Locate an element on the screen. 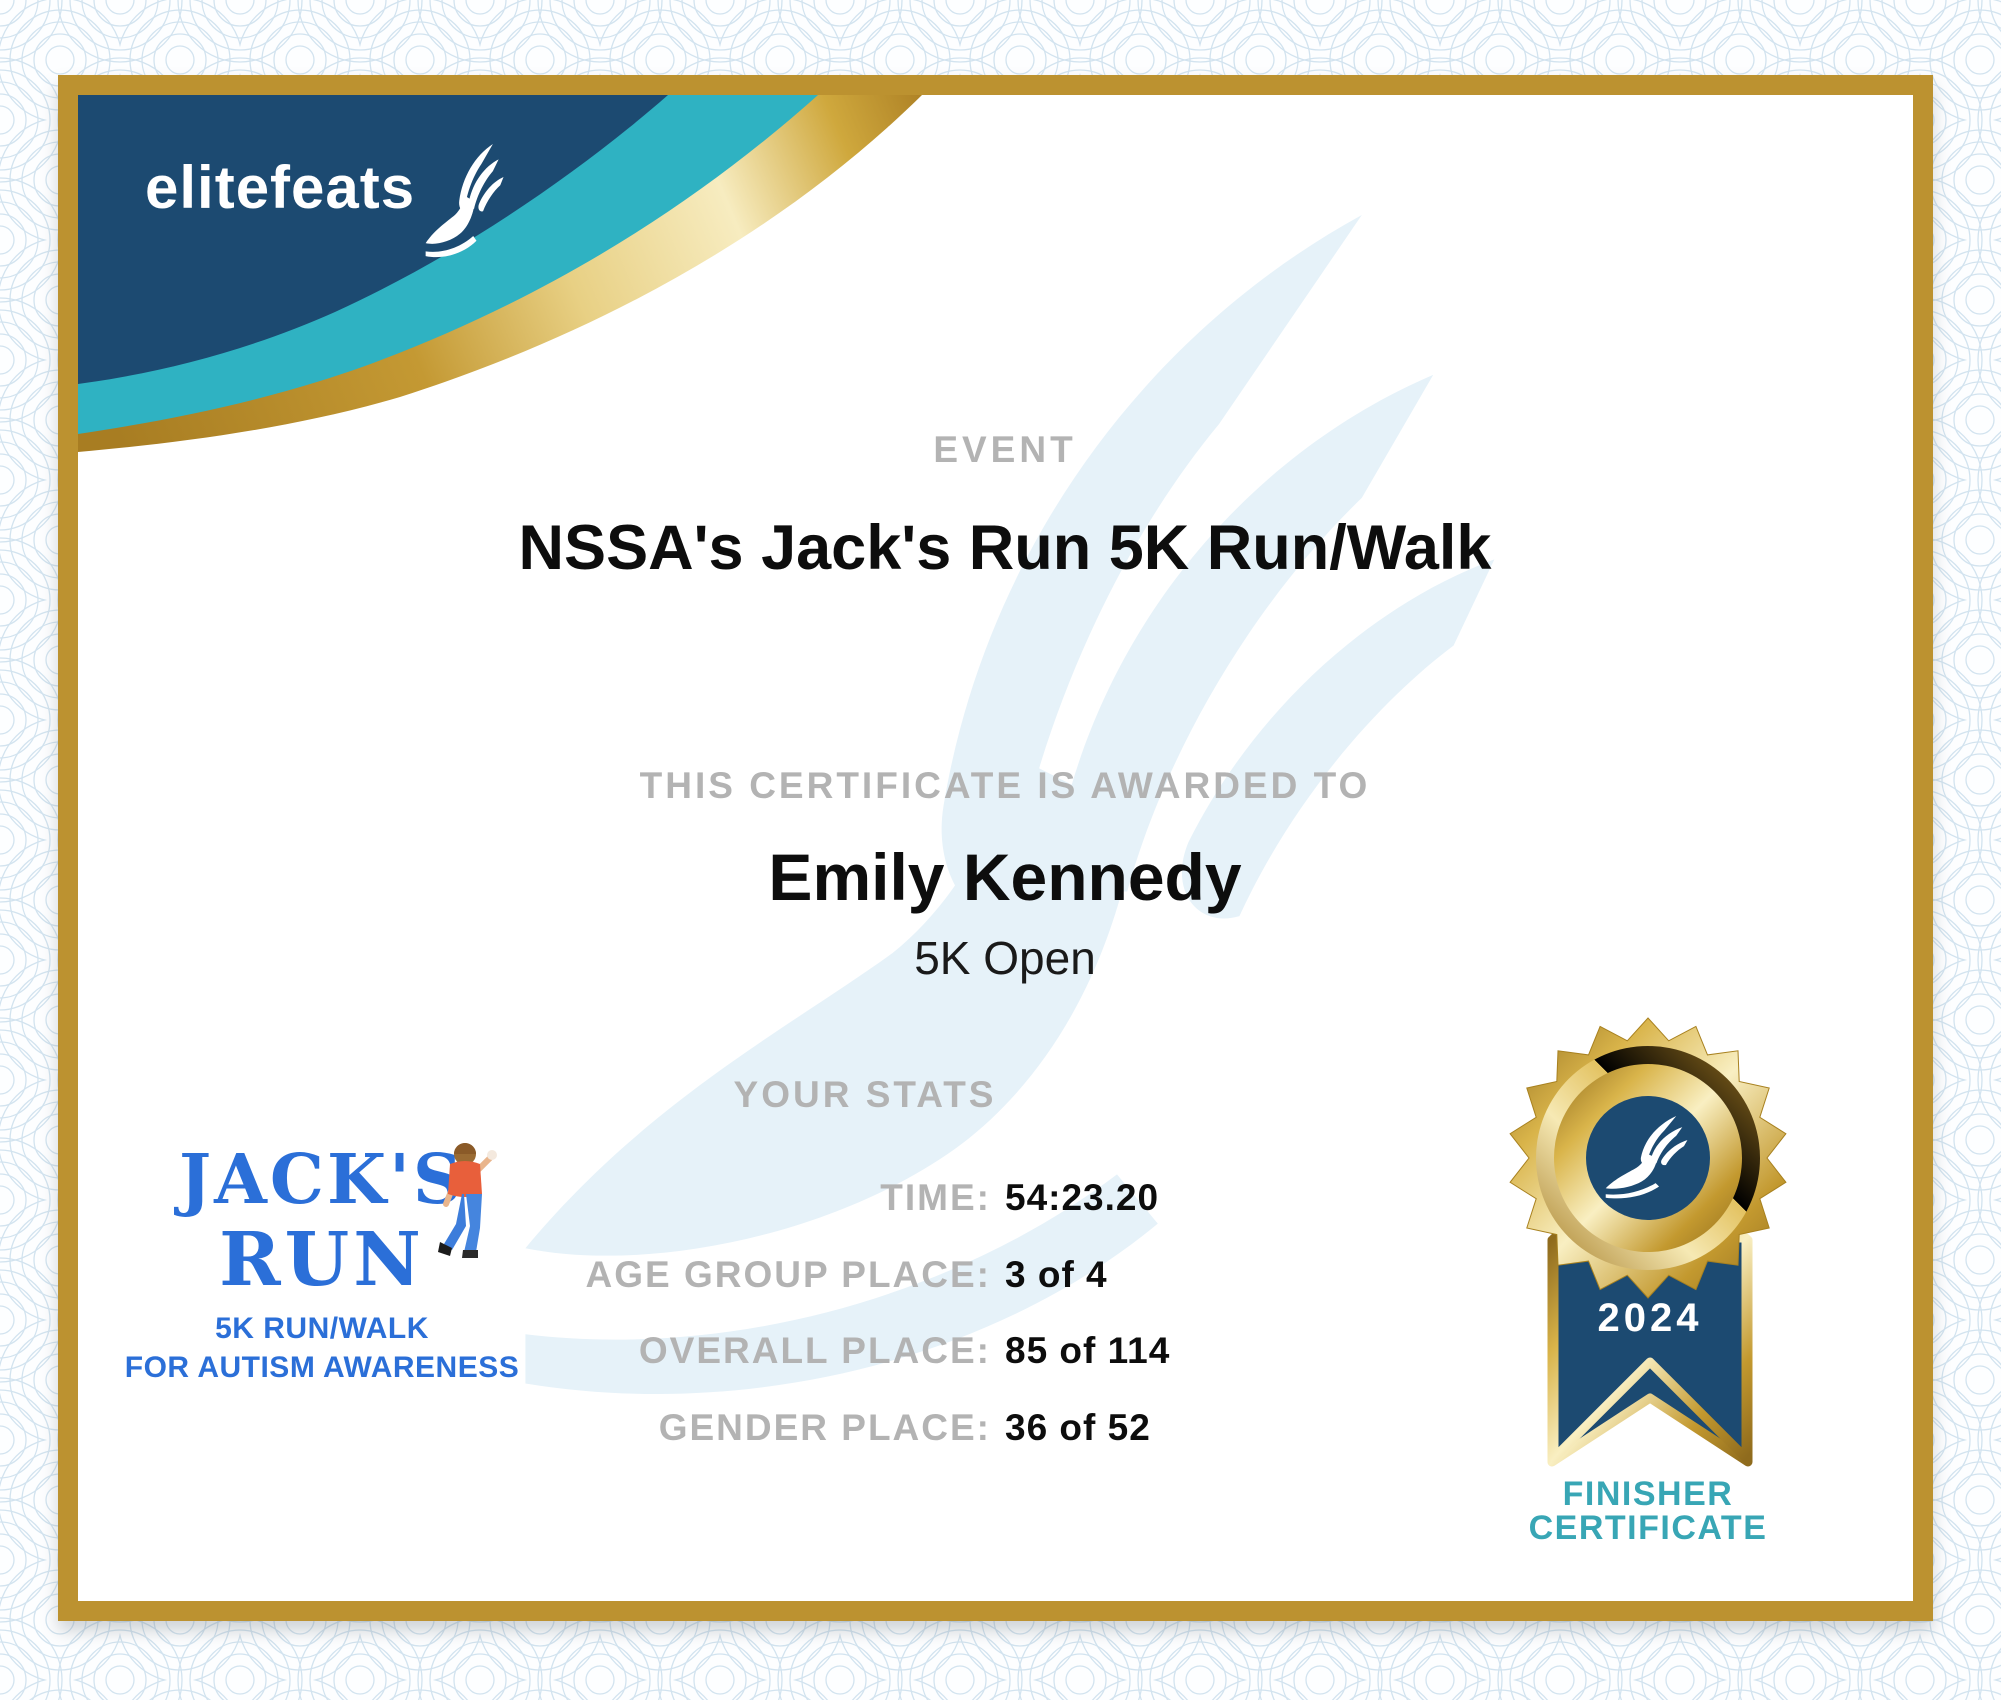 The image size is (2001, 1700). stat-label: TIME: is located at coordinates (935, 1198).